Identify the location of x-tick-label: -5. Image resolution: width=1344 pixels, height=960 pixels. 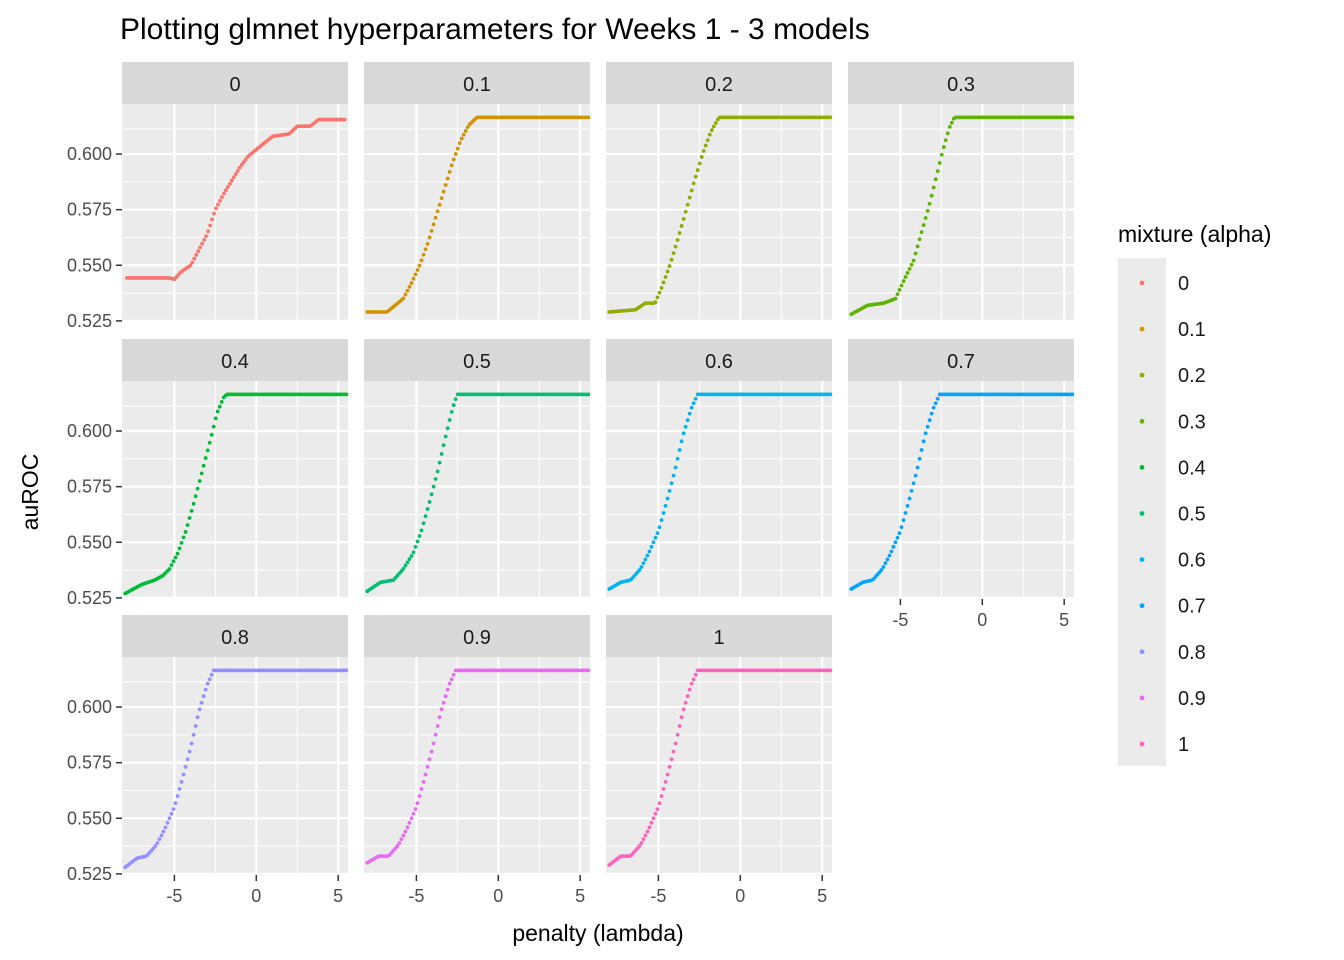
(416, 896).